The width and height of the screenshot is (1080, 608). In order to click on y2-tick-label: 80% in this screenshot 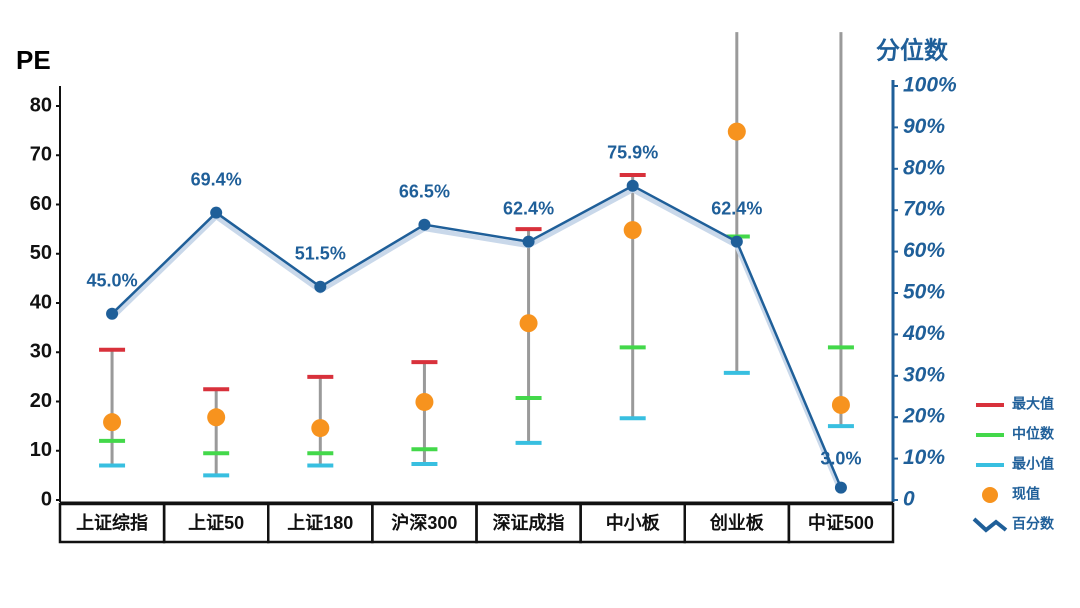, I will do `click(924, 167)`.